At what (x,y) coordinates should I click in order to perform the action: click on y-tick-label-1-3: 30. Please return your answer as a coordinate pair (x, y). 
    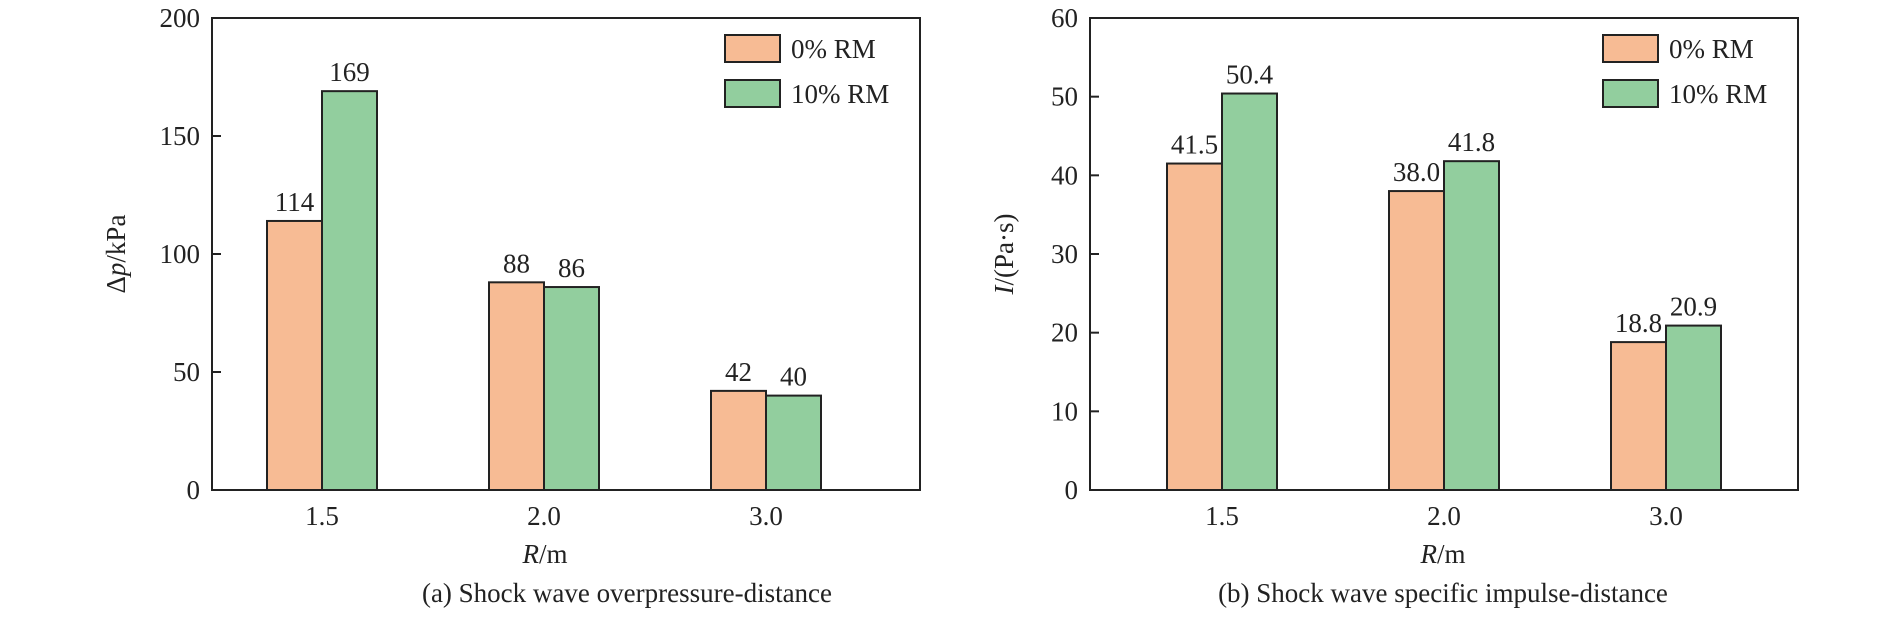
    Looking at the image, I should click on (1064, 254).